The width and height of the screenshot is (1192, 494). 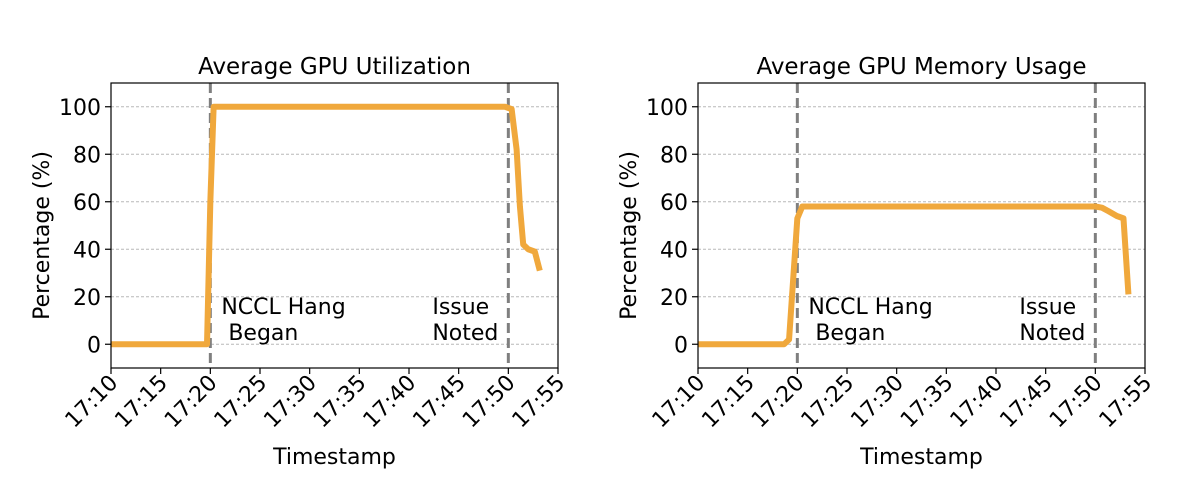 What do you see at coordinates (915, 275) in the screenshot?
I see `series-line` at bounding box center [915, 275].